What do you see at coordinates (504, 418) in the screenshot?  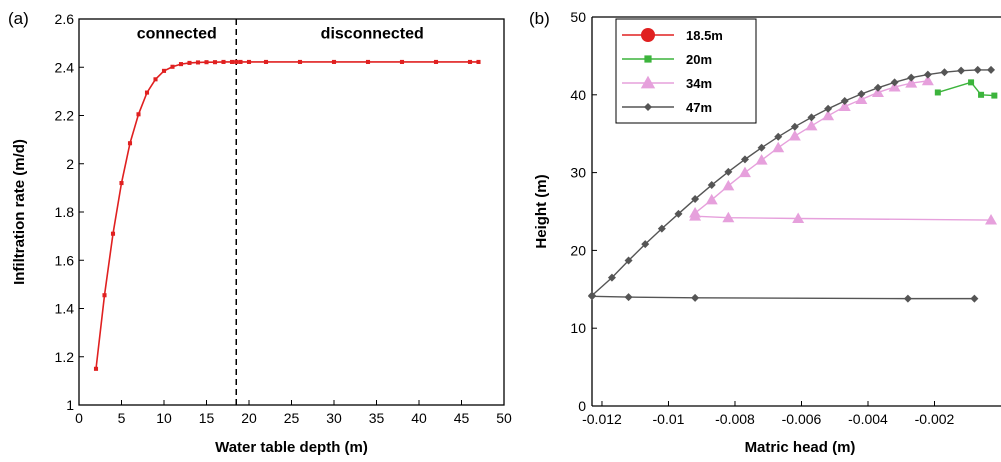 I see `x-tick-label: 50` at bounding box center [504, 418].